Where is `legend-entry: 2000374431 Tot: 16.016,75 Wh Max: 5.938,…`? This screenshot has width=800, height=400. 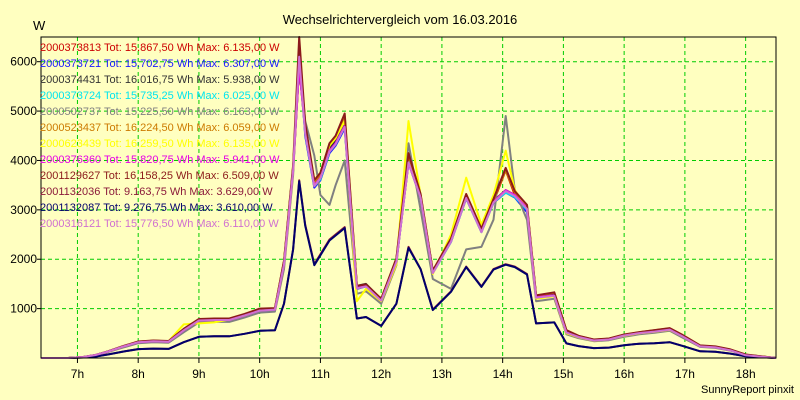 legend-entry: 2000374431 Tot: 16.016,75 Wh Max: 5.938,… is located at coordinates (160, 80).